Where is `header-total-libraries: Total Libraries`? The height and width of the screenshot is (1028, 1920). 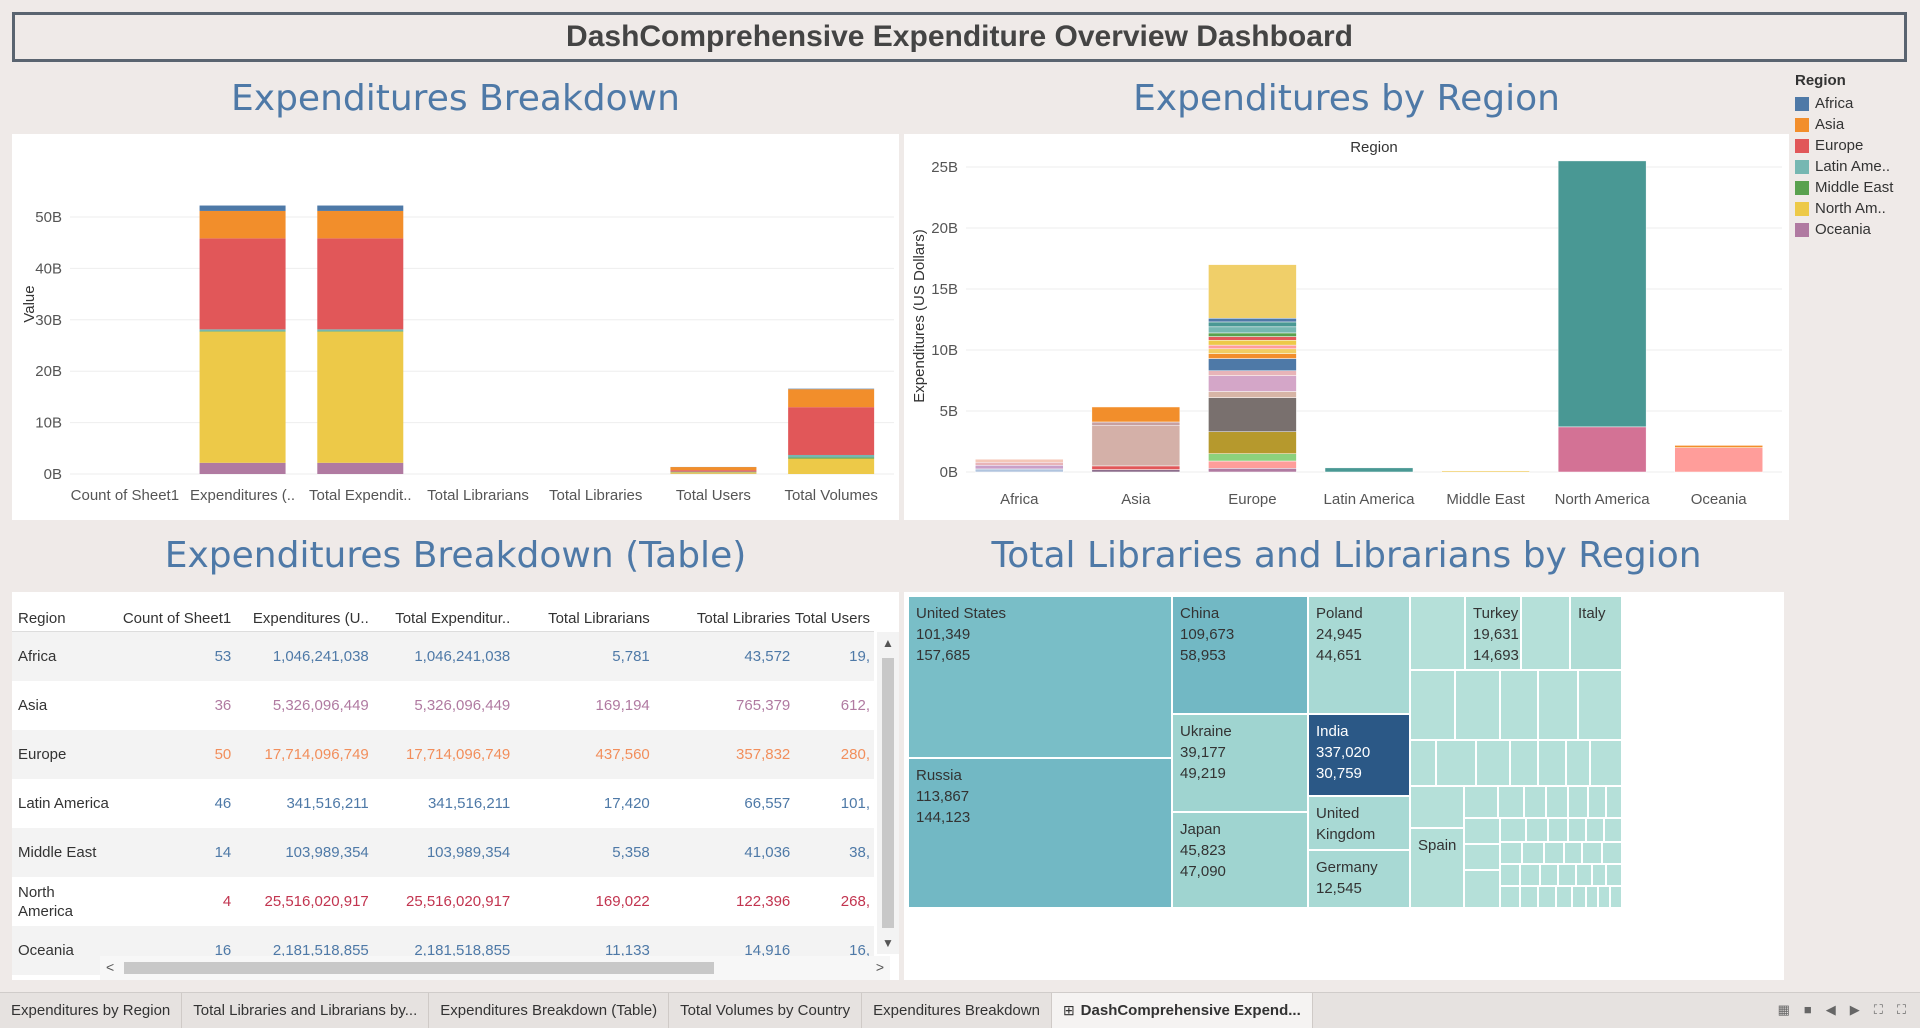 header-total-libraries: Total Libraries is located at coordinates (743, 618).